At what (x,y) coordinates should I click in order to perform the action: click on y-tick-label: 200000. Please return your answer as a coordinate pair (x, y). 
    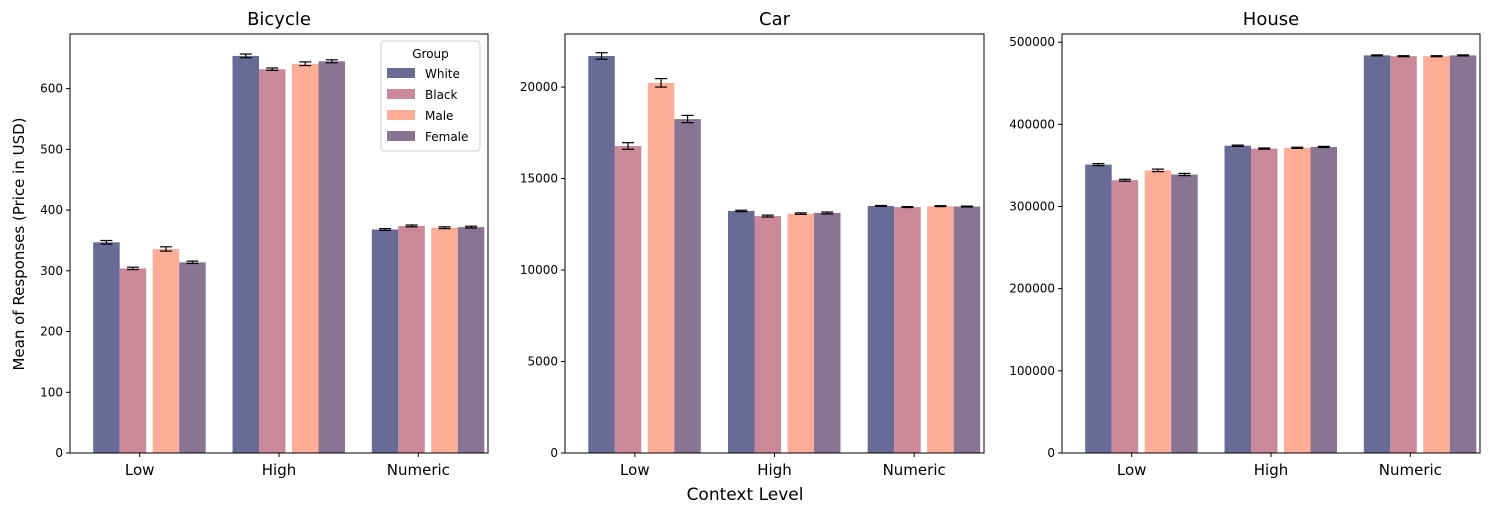
    Looking at the image, I should click on (1032, 289).